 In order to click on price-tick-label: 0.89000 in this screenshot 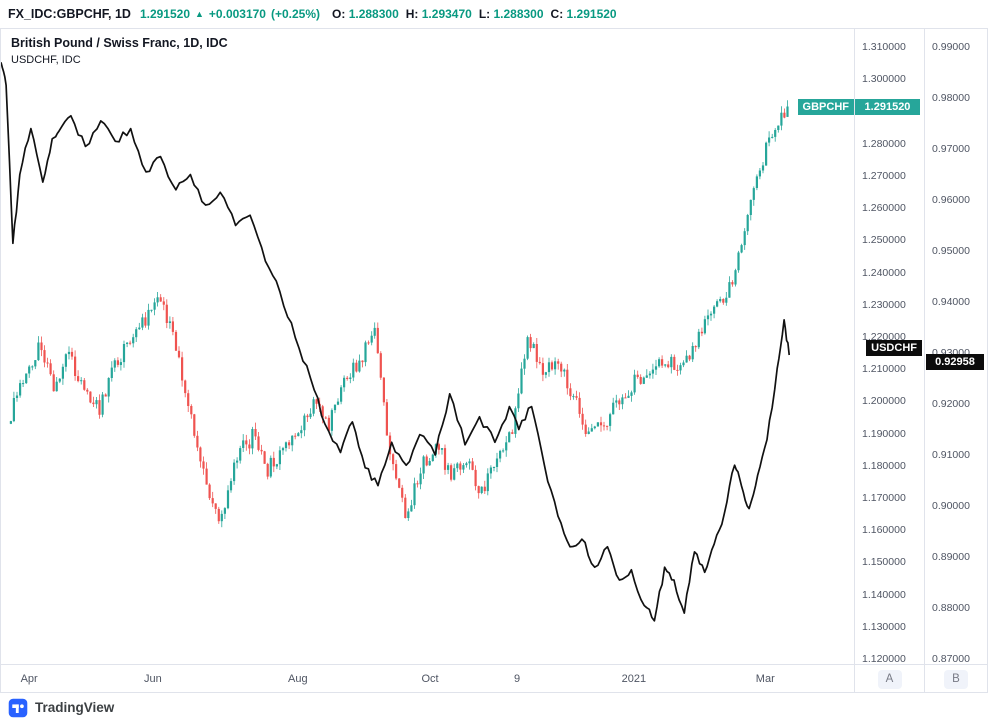, I will do `click(951, 557)`.